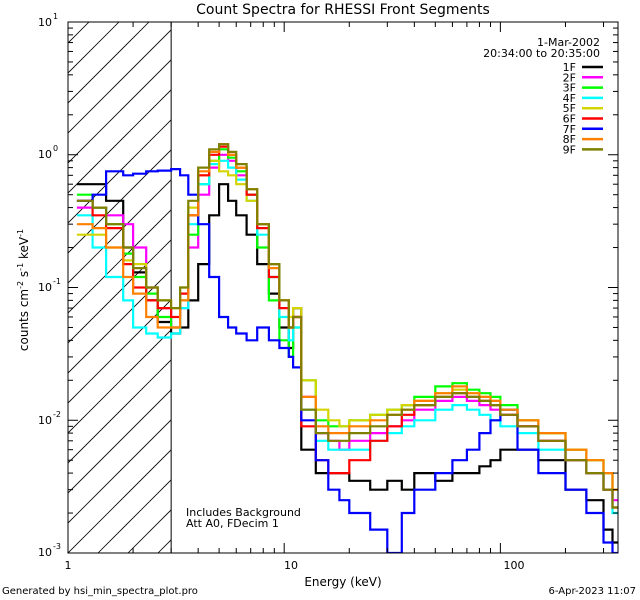  Describe the element at coordinates (569, 139) in the screenshot. I see `legend-label-8F: 8F` at that location.